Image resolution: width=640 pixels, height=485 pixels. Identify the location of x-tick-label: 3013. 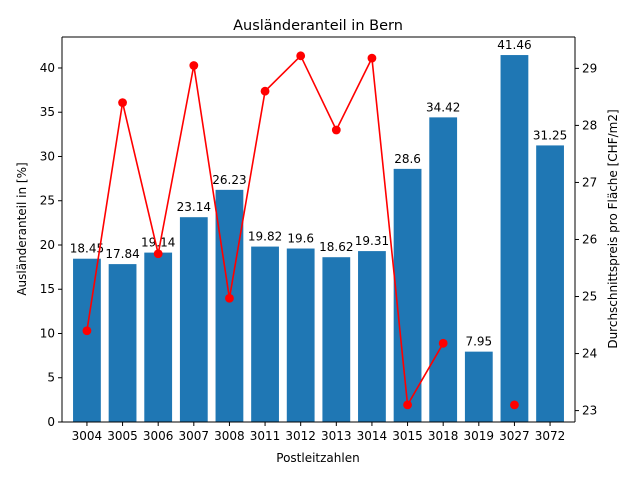
(336, 436).